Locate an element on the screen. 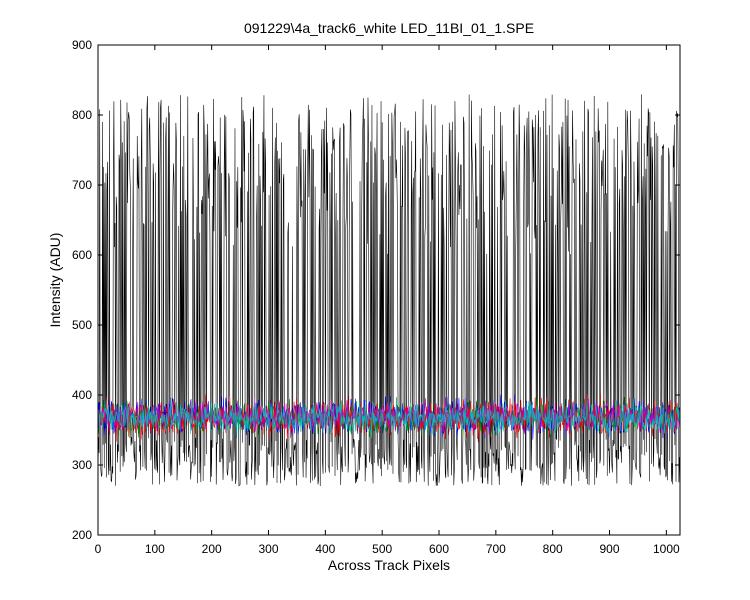 This screenshot has height=600, width=750. x-tick-label: 400 is located at coordinates (325, 549).